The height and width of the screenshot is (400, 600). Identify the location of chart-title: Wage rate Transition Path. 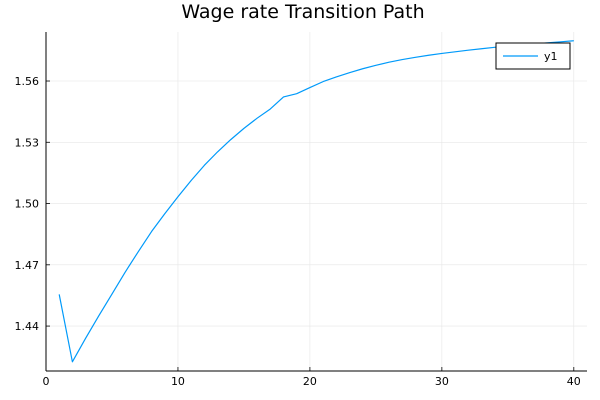
(302, 12).